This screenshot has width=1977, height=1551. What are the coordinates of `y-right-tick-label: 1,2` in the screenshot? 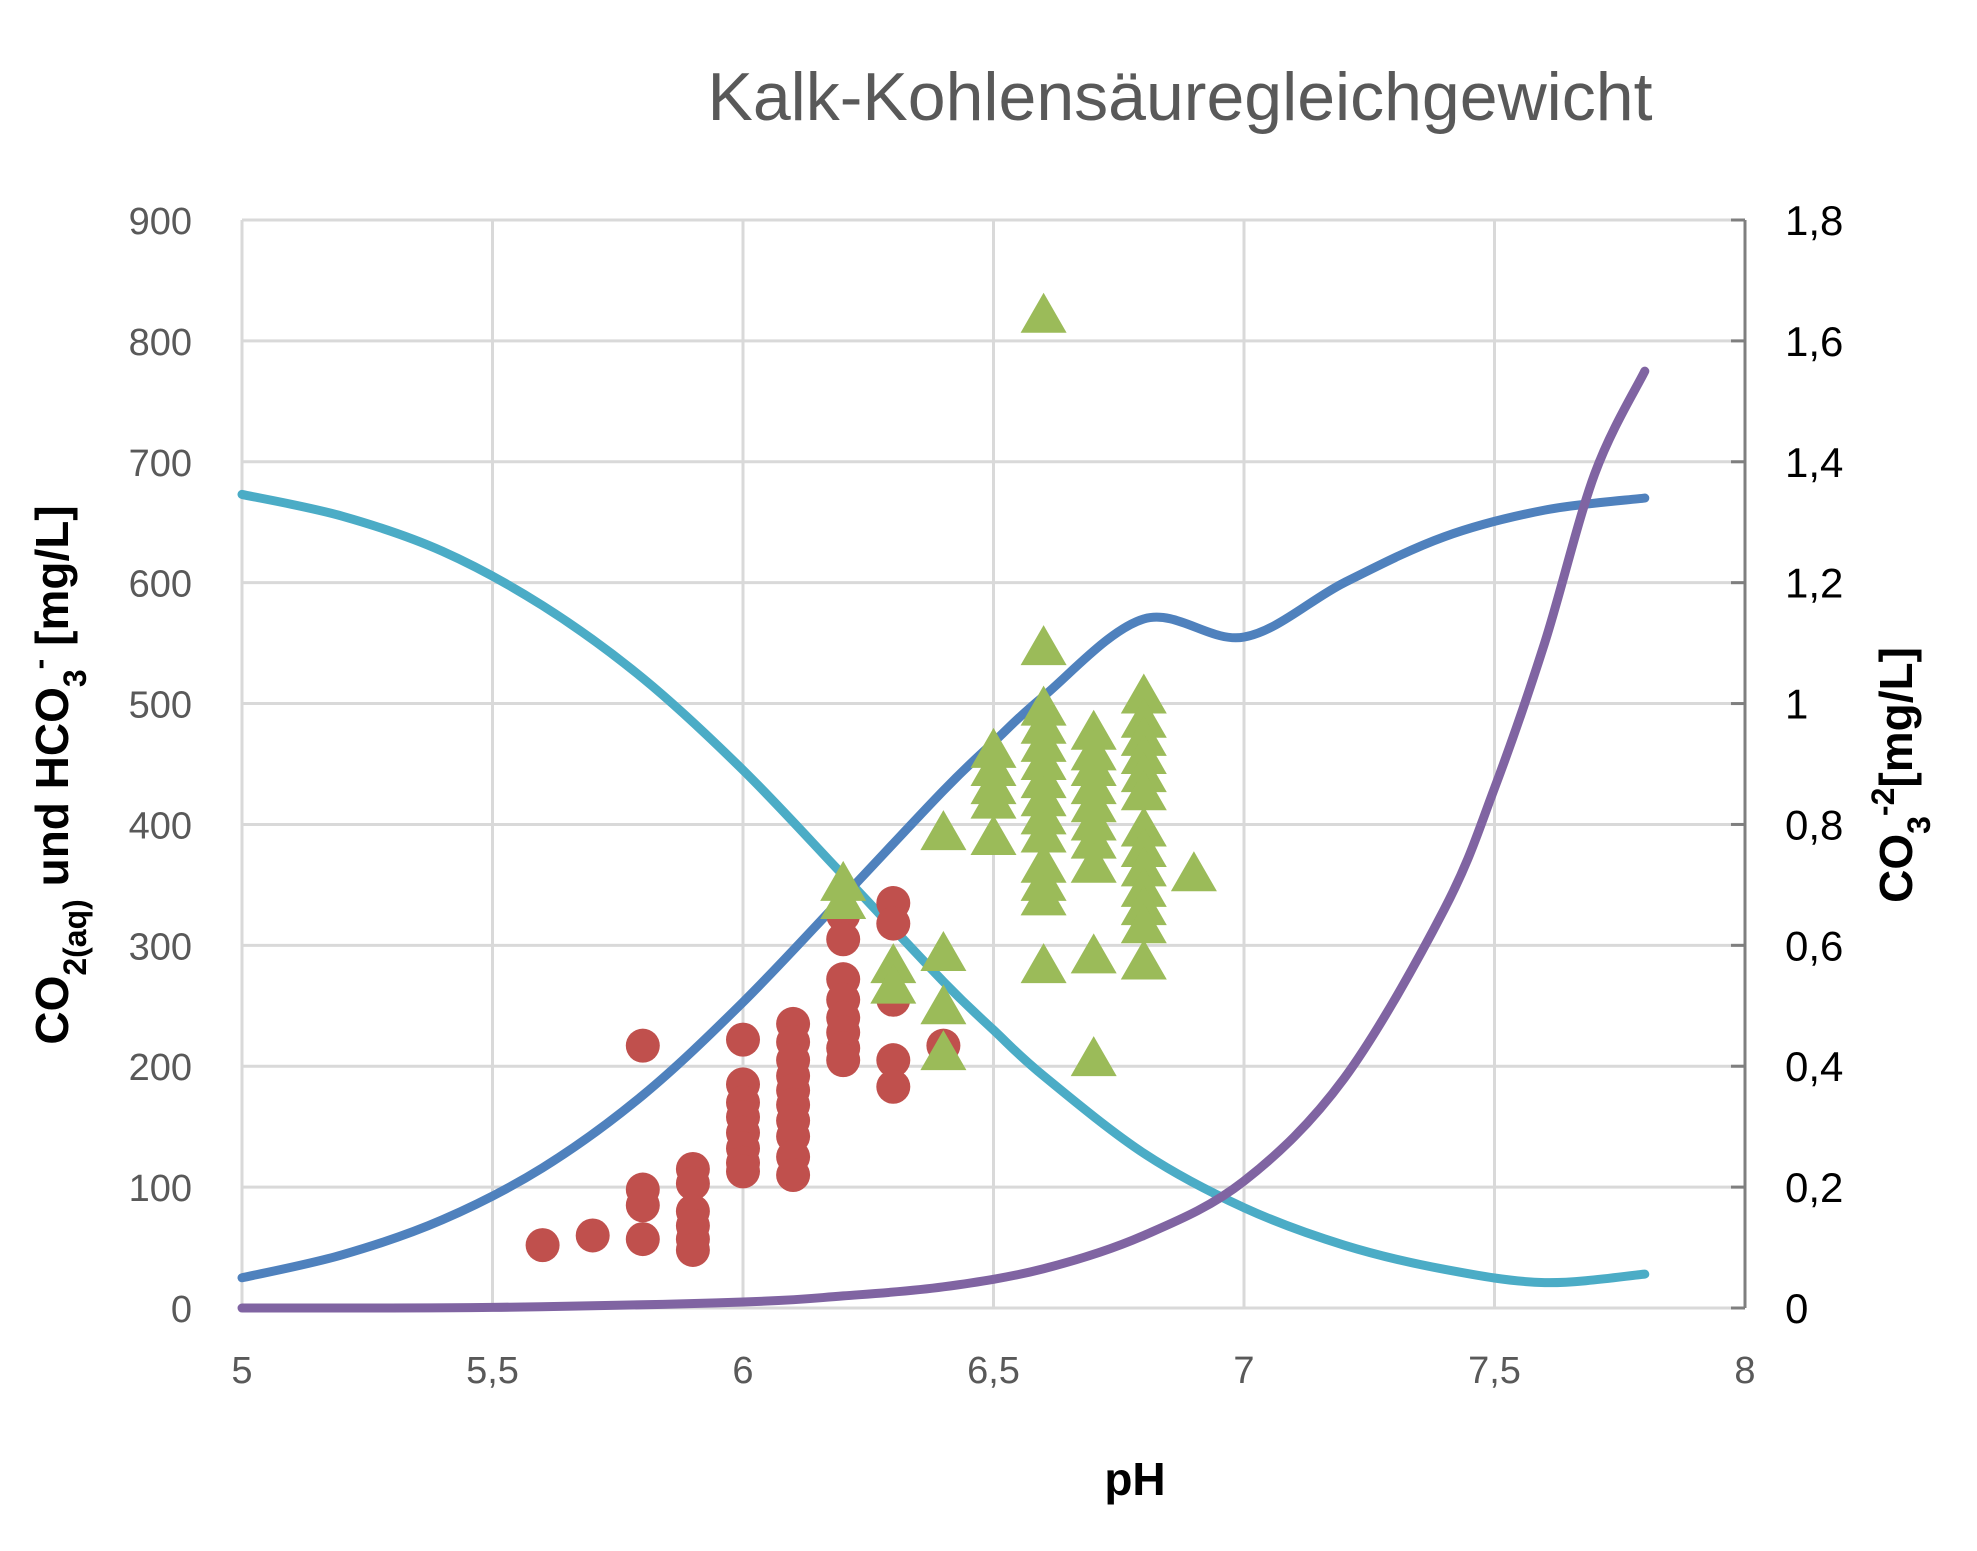 It's located at (1814, 583).